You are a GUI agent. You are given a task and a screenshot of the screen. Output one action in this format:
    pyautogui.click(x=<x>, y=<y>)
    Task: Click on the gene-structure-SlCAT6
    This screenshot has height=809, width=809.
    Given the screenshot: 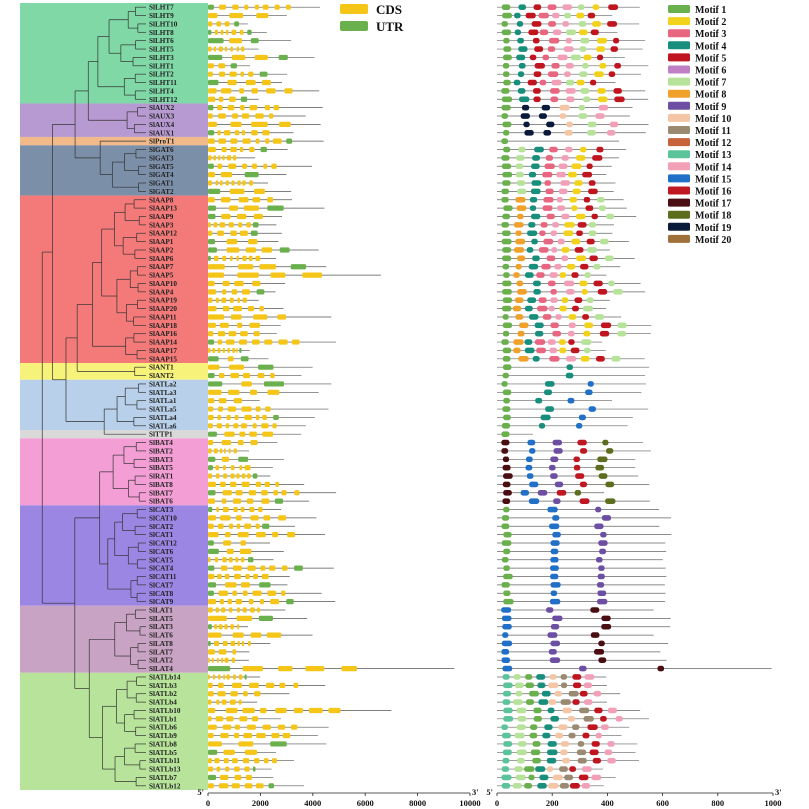 What is the action you would take?
    pyautogui.click(x=246, y=551)
    